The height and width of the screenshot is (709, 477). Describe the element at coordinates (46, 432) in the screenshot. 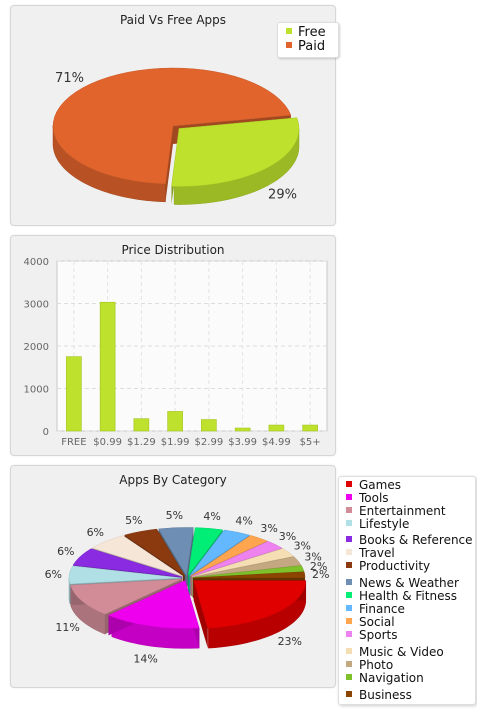

I see `y-tick-label: 0` at that location.